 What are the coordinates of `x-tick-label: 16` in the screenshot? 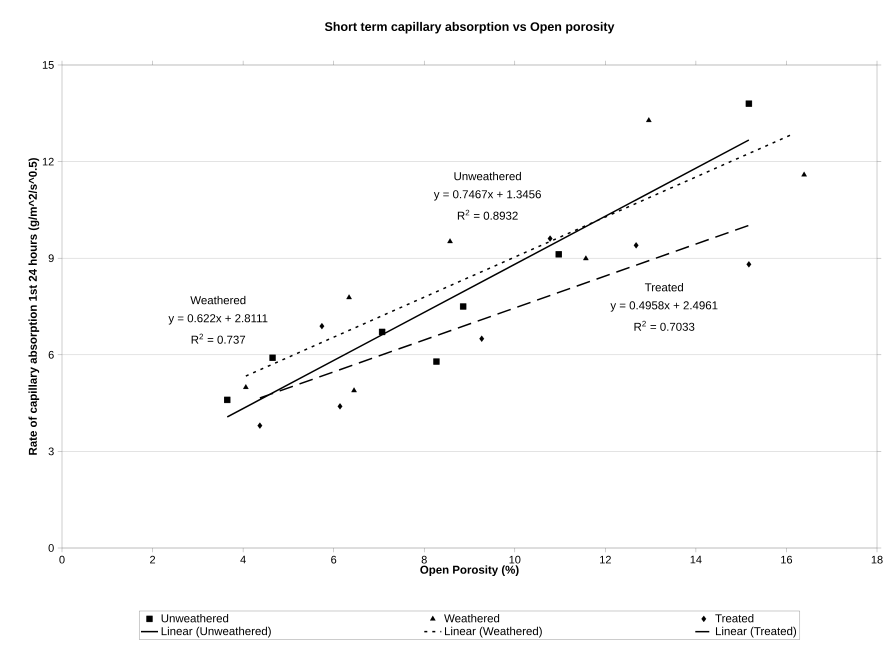 It's located at (786, 560).